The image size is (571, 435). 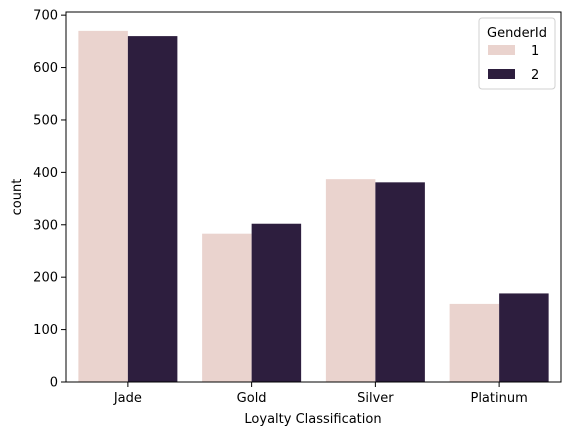 What do you see at coordinates (49, 200) in the screenshot?
I see `y-axis: 0 100 200 300 400 500 600 700` at bounding box center [49, 200].